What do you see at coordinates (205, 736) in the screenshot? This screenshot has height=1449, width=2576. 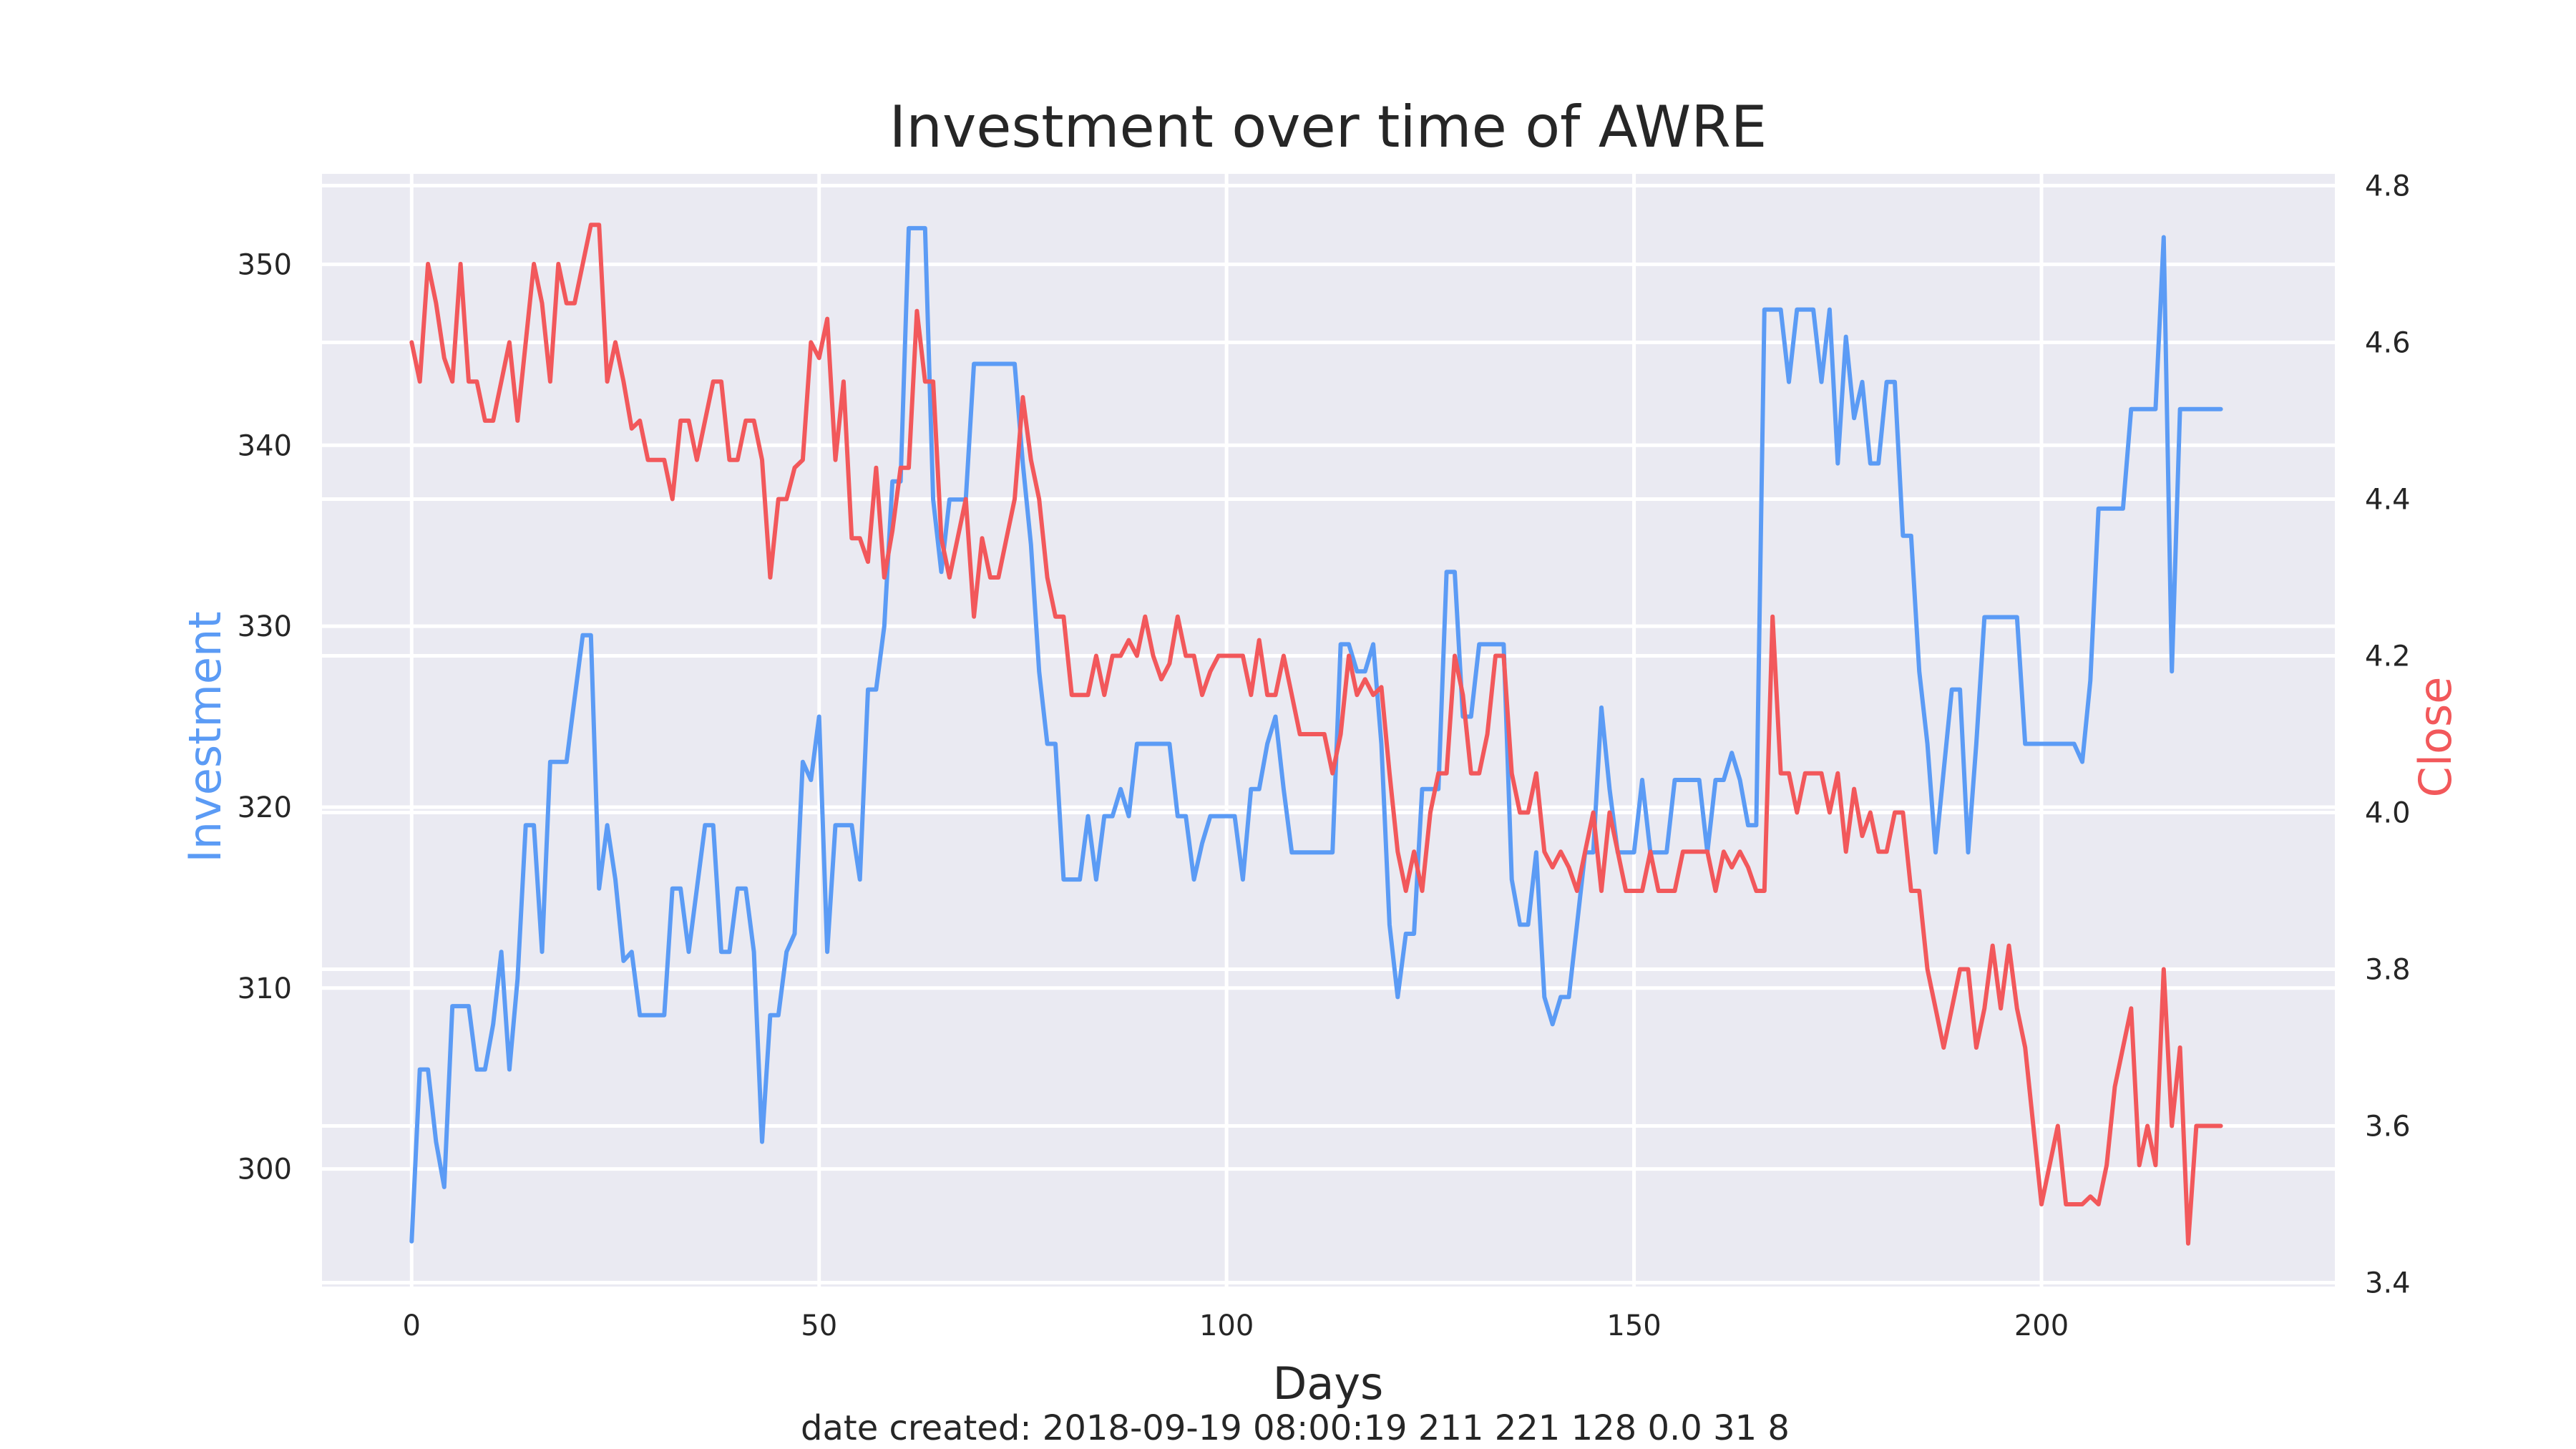 I see `left-axis-label: Investment` at bounding box center [205, 736].